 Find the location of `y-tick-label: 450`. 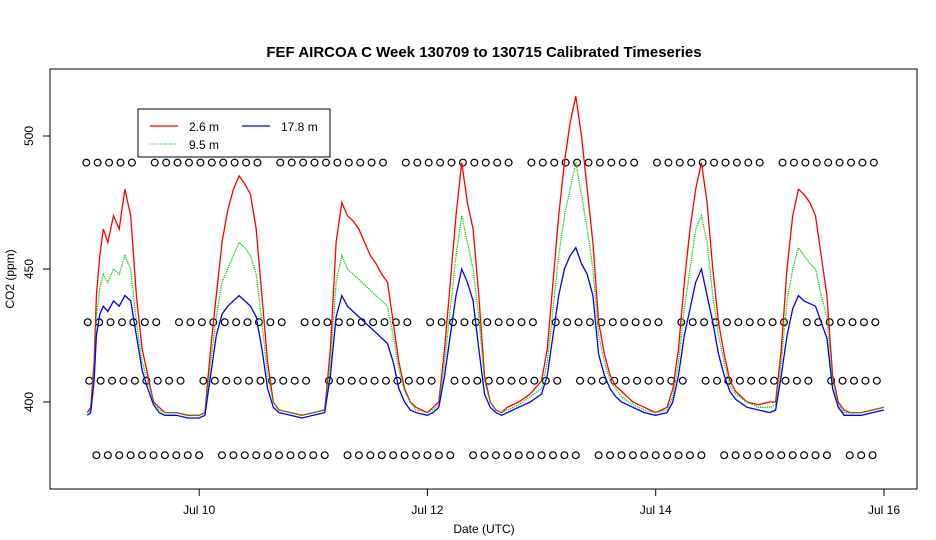

y-tick-label: 450 is located at coordinates (29, 269).